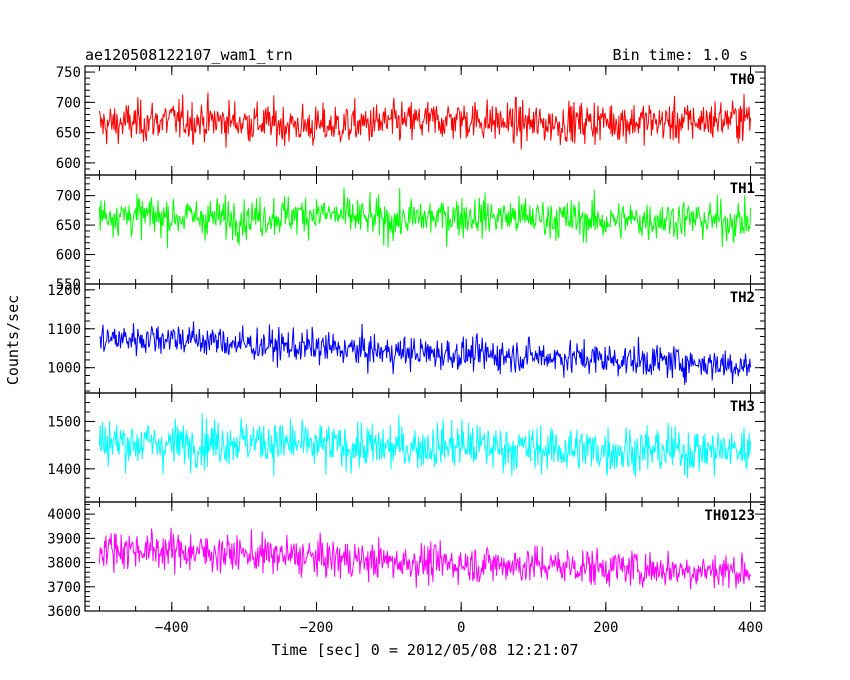 The image size is (850, 680). What do you see at coordinates (424, 650) in the screenshot?
I see `x-axis-label: Time [sec] 0 = 2012/05/08 12:21:07` at bounding box center [424, 650].